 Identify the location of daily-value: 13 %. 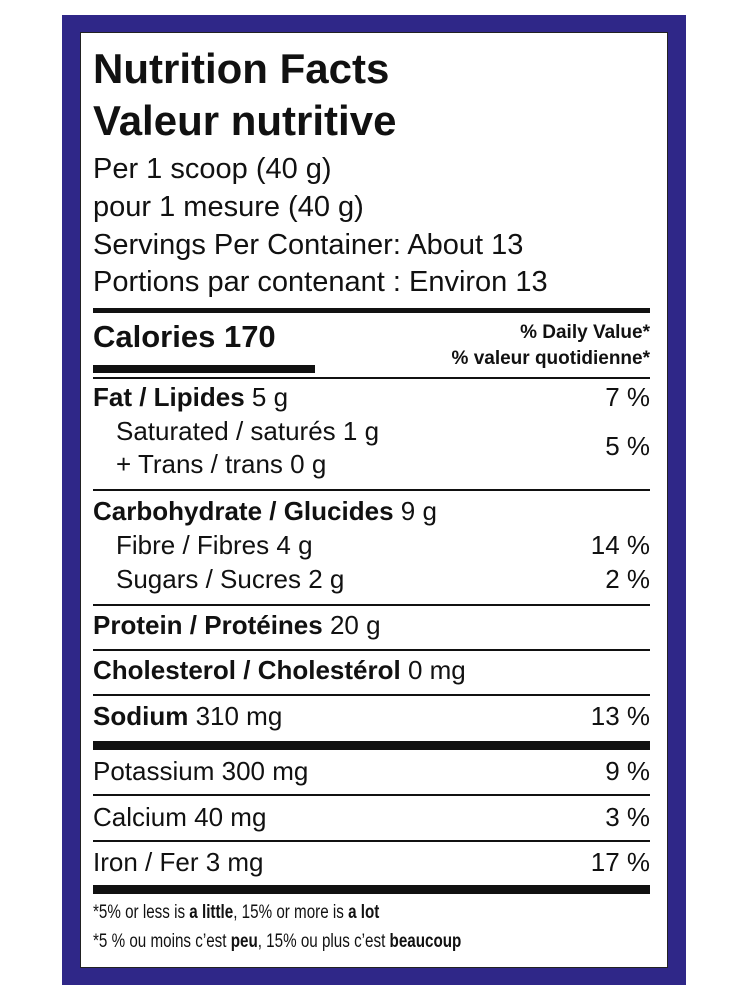
(620, 716).